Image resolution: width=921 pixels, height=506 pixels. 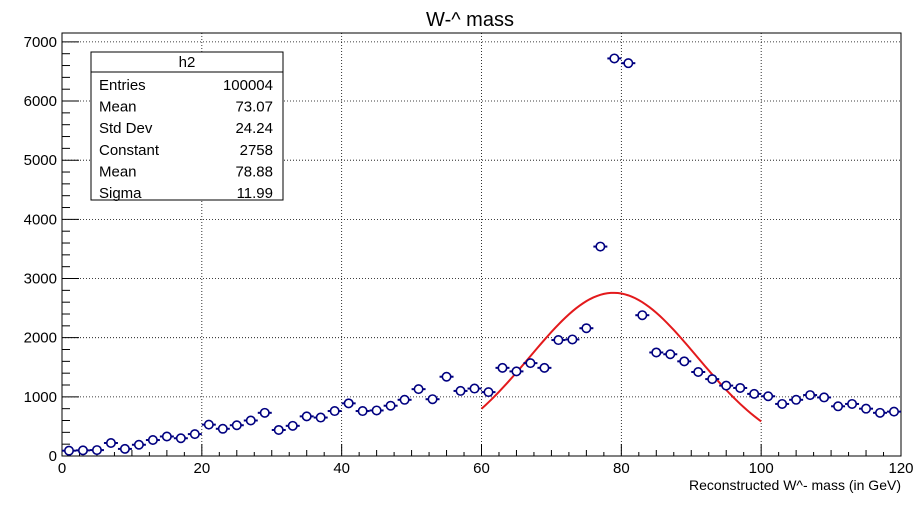 I want to click on stats-row-value: 73.07, so click(x=254, y=107).